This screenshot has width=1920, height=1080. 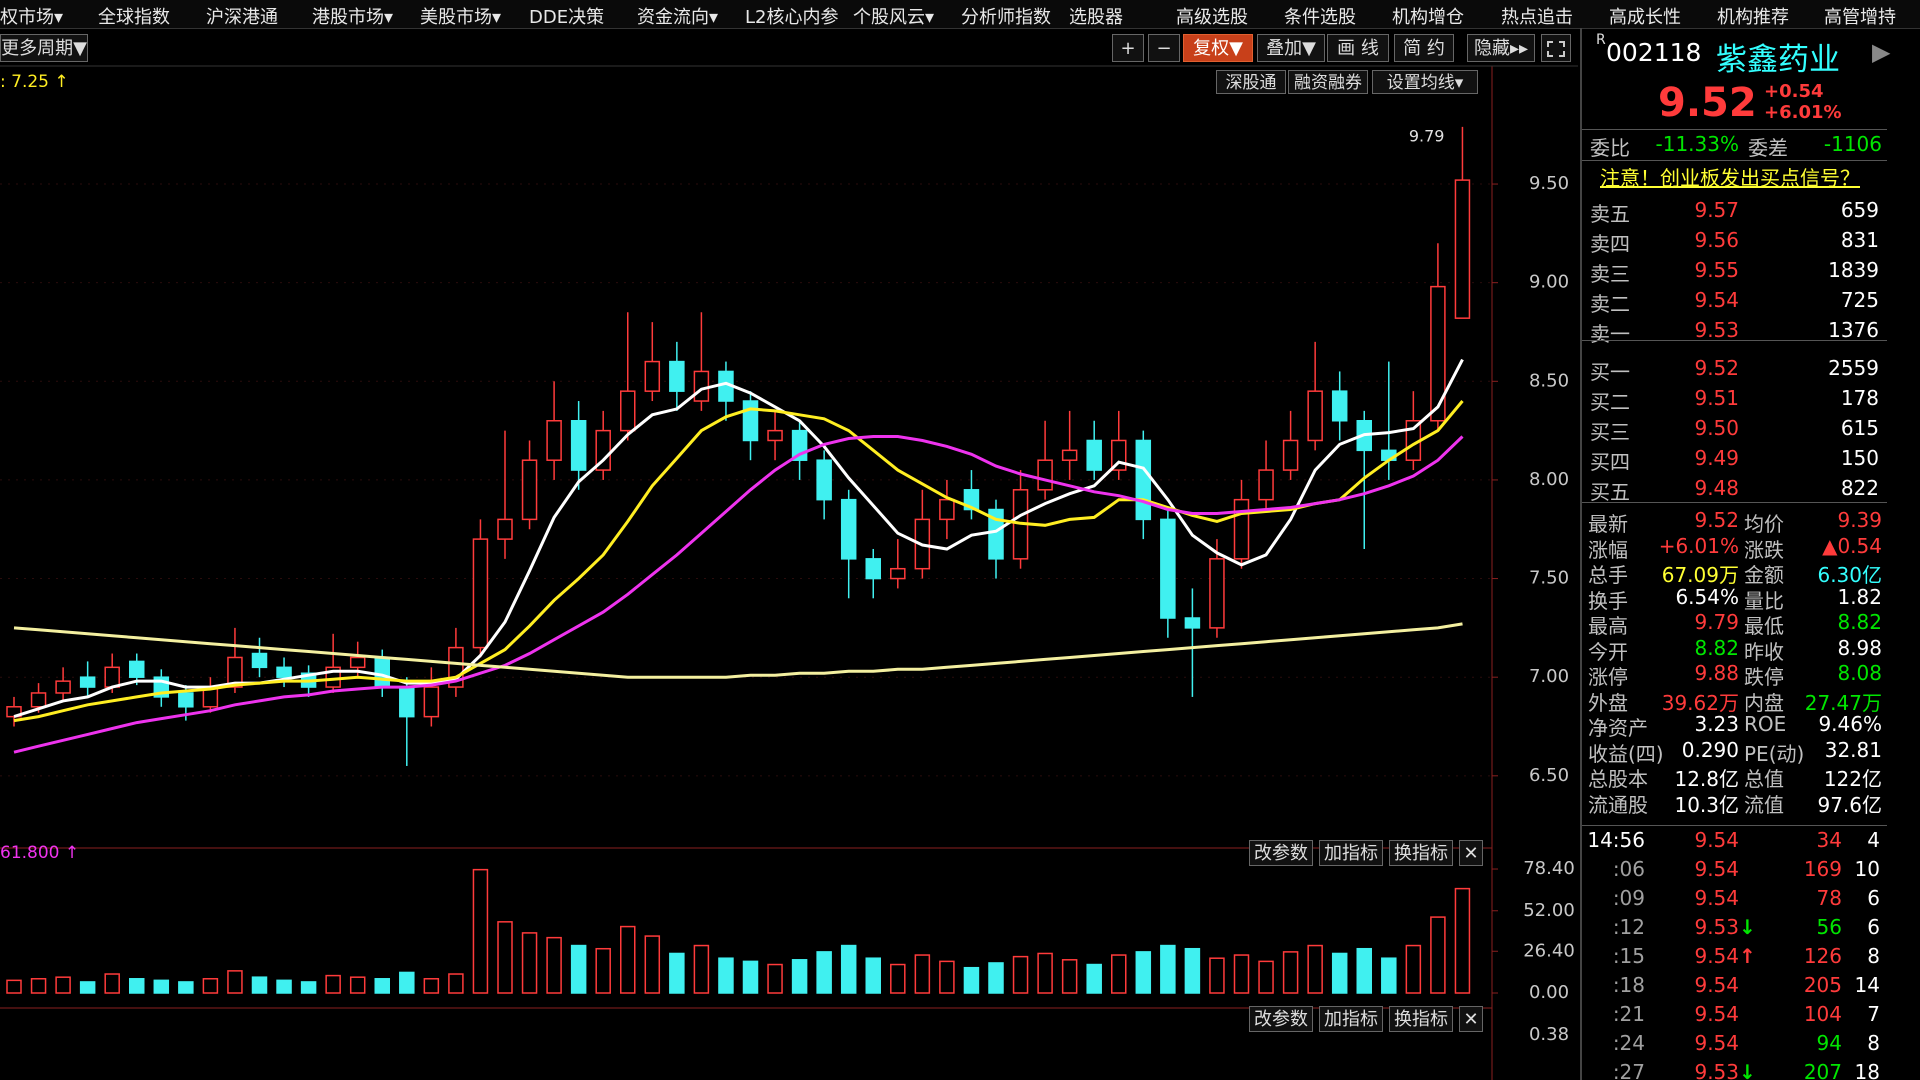 I want to click on menu-item: 机构推荐, so click(x=1753, y=17).